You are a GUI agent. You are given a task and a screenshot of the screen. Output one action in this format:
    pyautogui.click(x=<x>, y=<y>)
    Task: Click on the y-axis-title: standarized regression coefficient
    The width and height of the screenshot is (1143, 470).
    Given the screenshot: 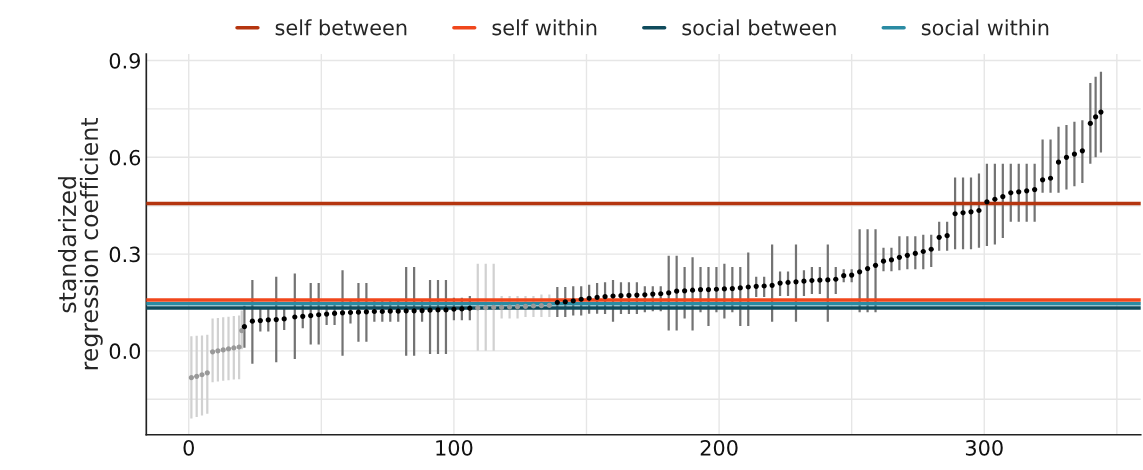 What is the action you would take?
    pyautogui.click(x=80, y=244)
    